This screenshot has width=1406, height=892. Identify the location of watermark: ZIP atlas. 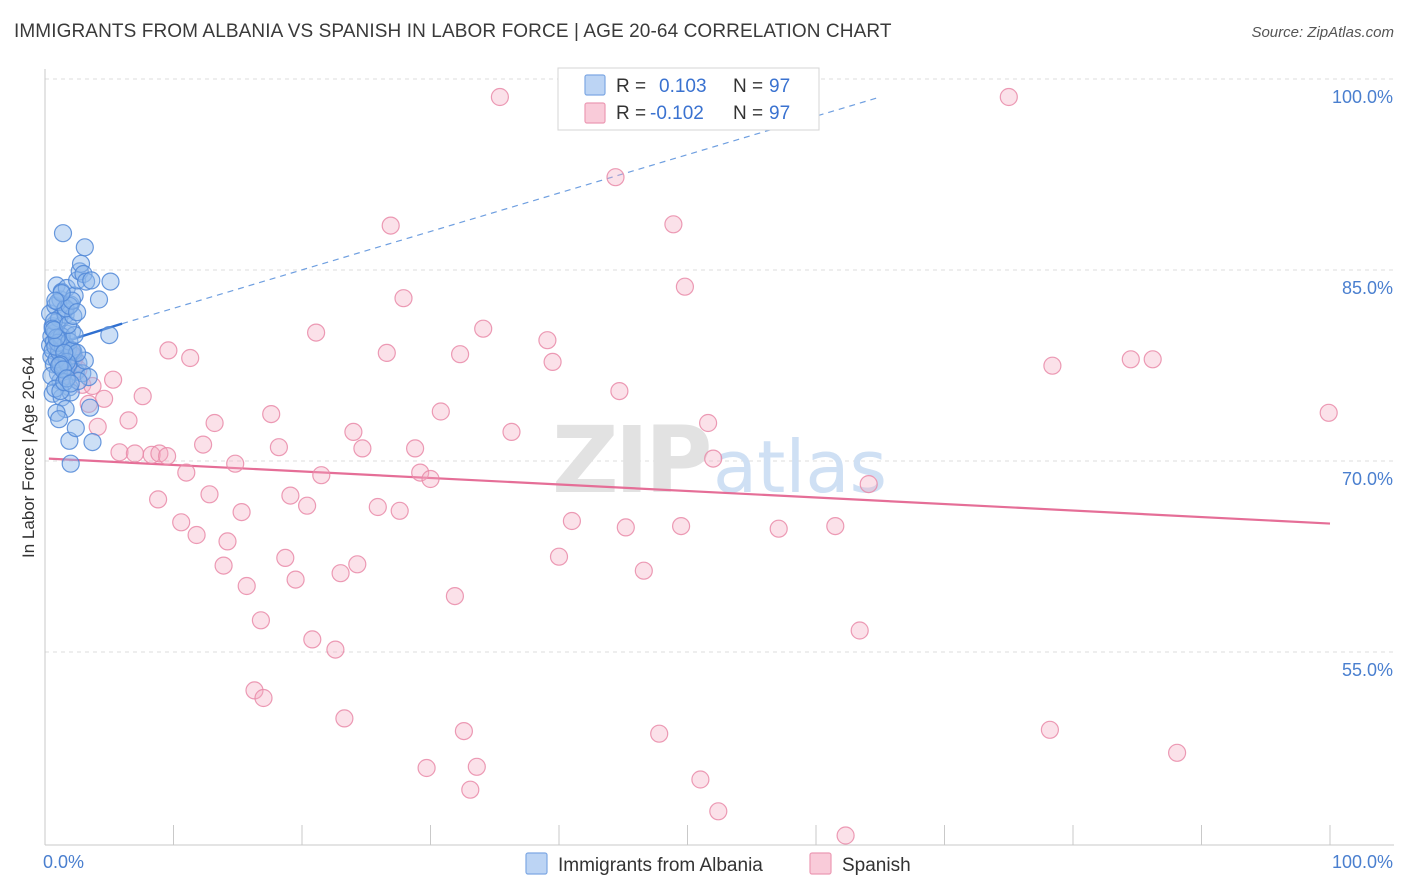
(719, 460).